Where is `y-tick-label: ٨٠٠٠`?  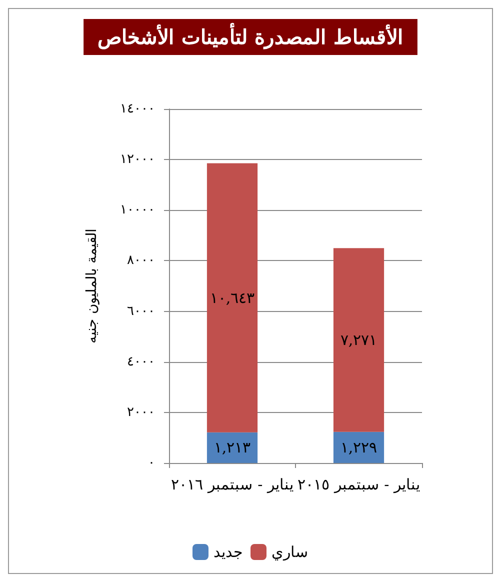 y-tick-label: ٨٠٠٠ is located at coordinates (141, 260).